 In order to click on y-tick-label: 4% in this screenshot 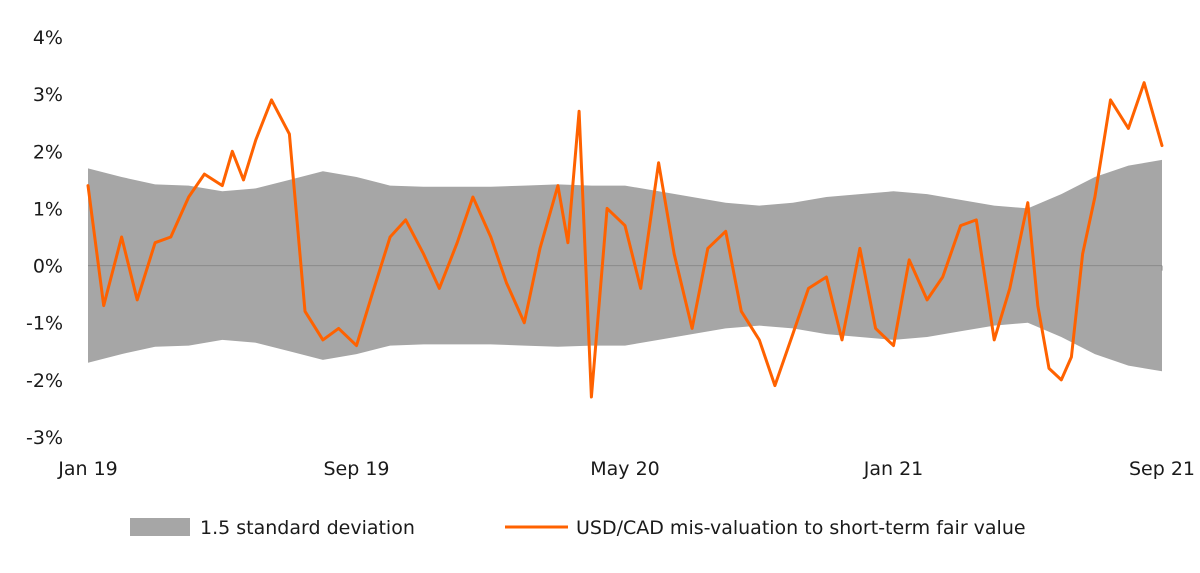, I will do `click(48, 38)`.